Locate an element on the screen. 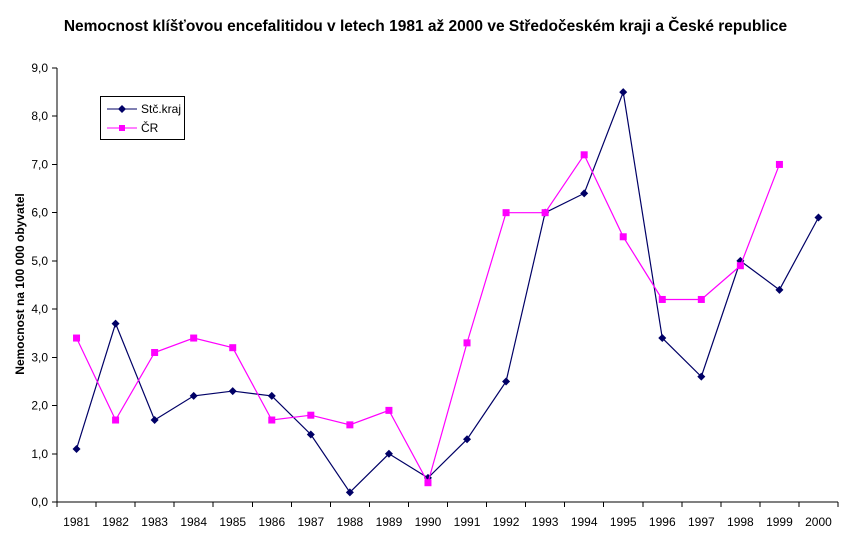 The height and width of the screenshot is (537, 851). y-tick-label: 8,0 is located at coordinates (39, 116).